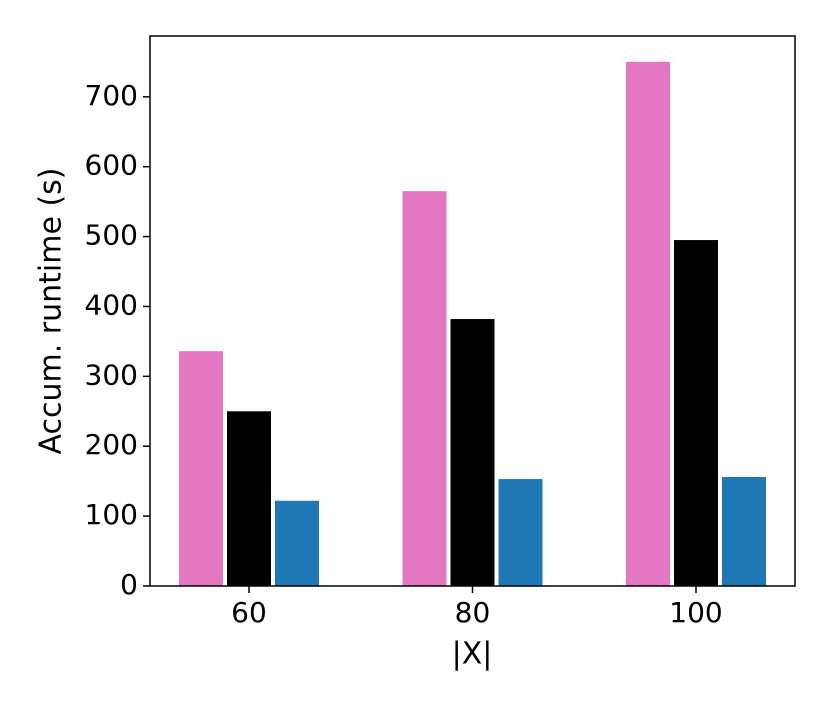  Describe the element at coordinates (249, 612) in the screenshot. I see `x-tick-label: 60` at that location.